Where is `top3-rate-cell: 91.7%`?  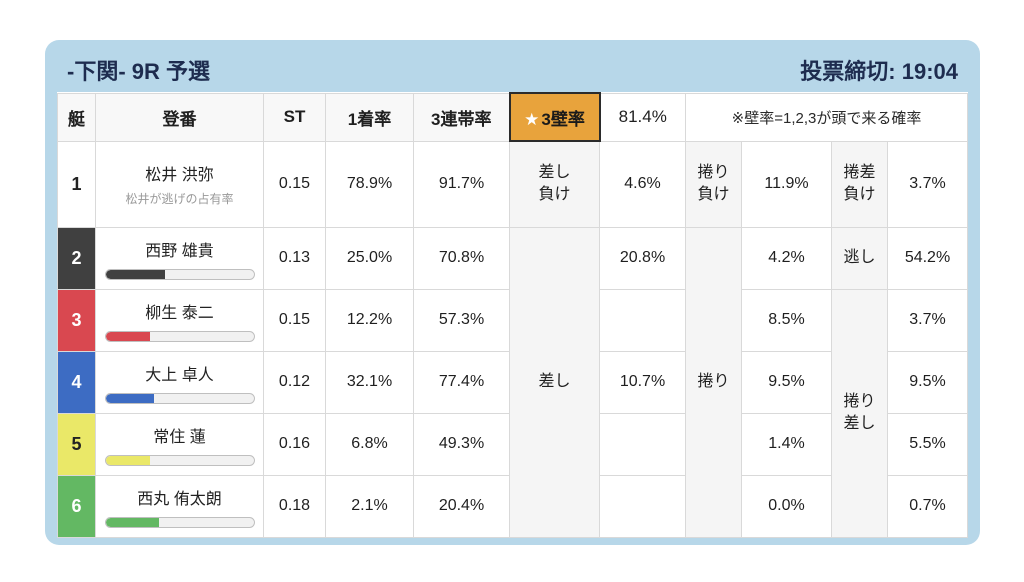
top3-rate-cell: 91.7% is located at coordinates (461, 184).